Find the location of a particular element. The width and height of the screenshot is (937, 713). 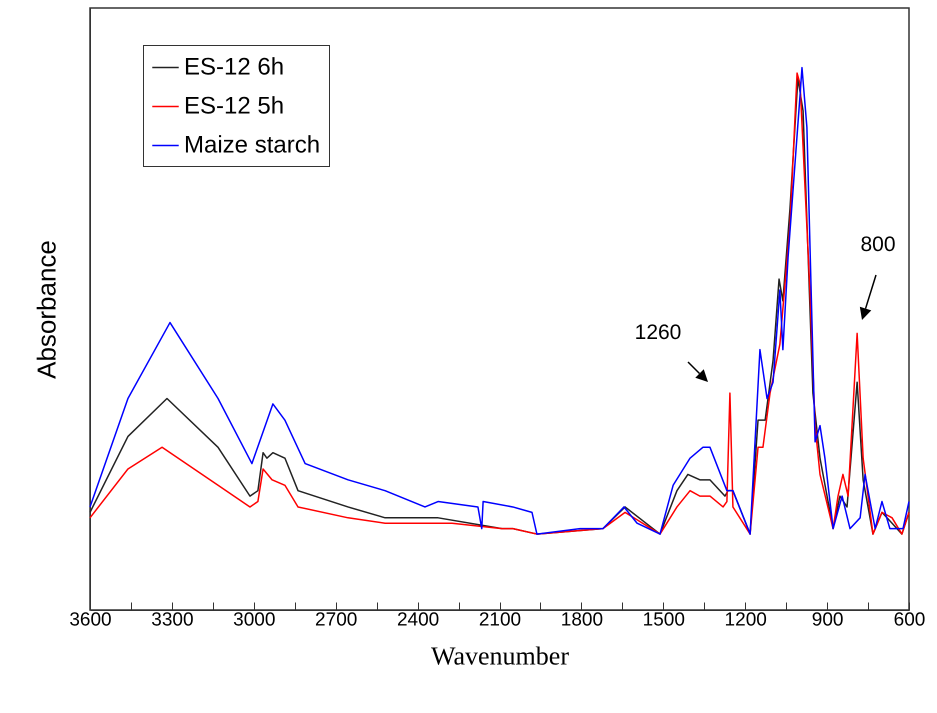

x-tick-label: 3300 is located at coordinates (172, 620).